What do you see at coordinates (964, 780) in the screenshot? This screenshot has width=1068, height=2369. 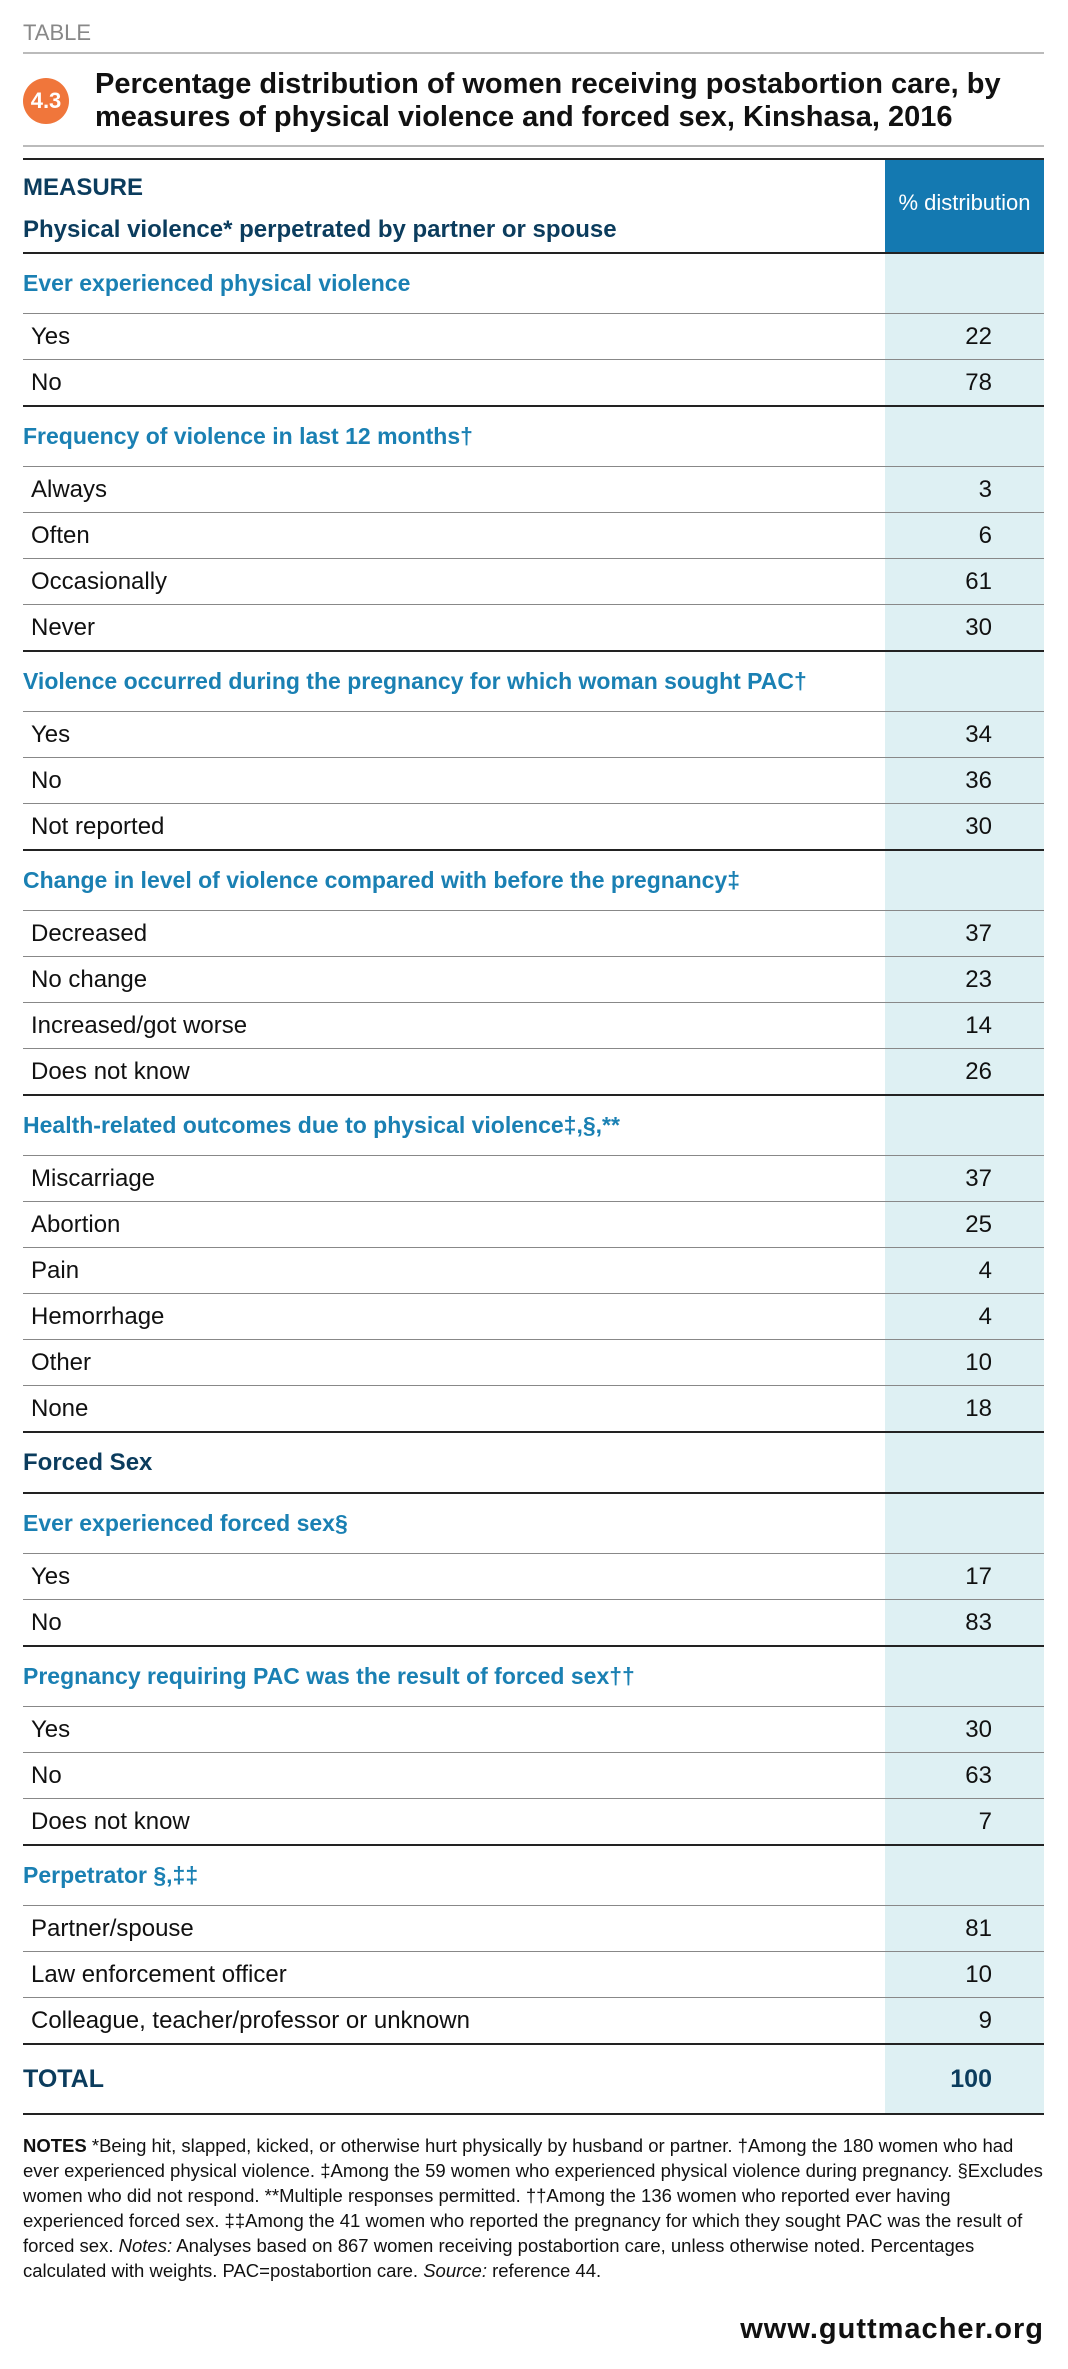 I see `data-row-value: 36` at bounding box center [964, 780].